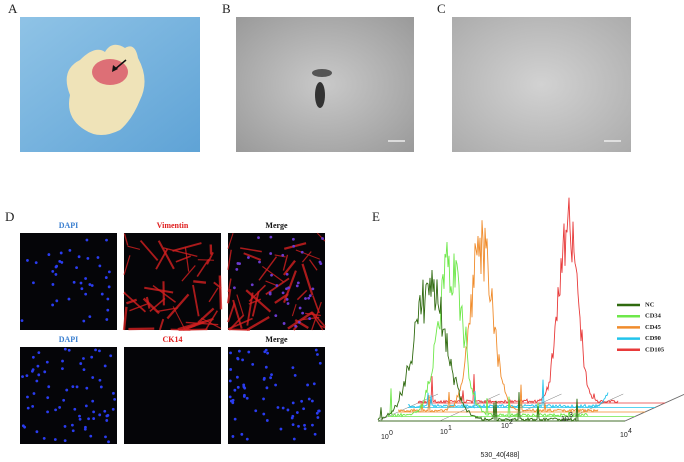 Image resolution: width=684 pixels, height=462 pixels. I want to click on x-axis-label: 530_40[488], so click(500, 455).